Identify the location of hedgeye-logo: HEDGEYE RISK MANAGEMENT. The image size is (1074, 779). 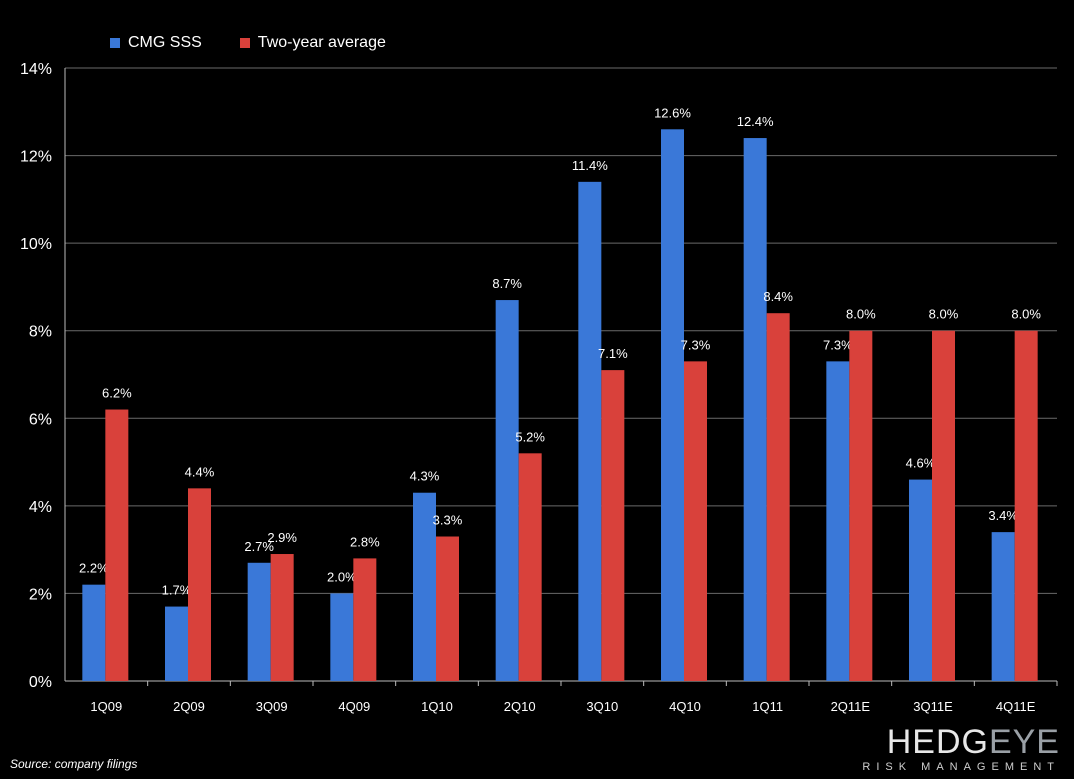
(961, 749).